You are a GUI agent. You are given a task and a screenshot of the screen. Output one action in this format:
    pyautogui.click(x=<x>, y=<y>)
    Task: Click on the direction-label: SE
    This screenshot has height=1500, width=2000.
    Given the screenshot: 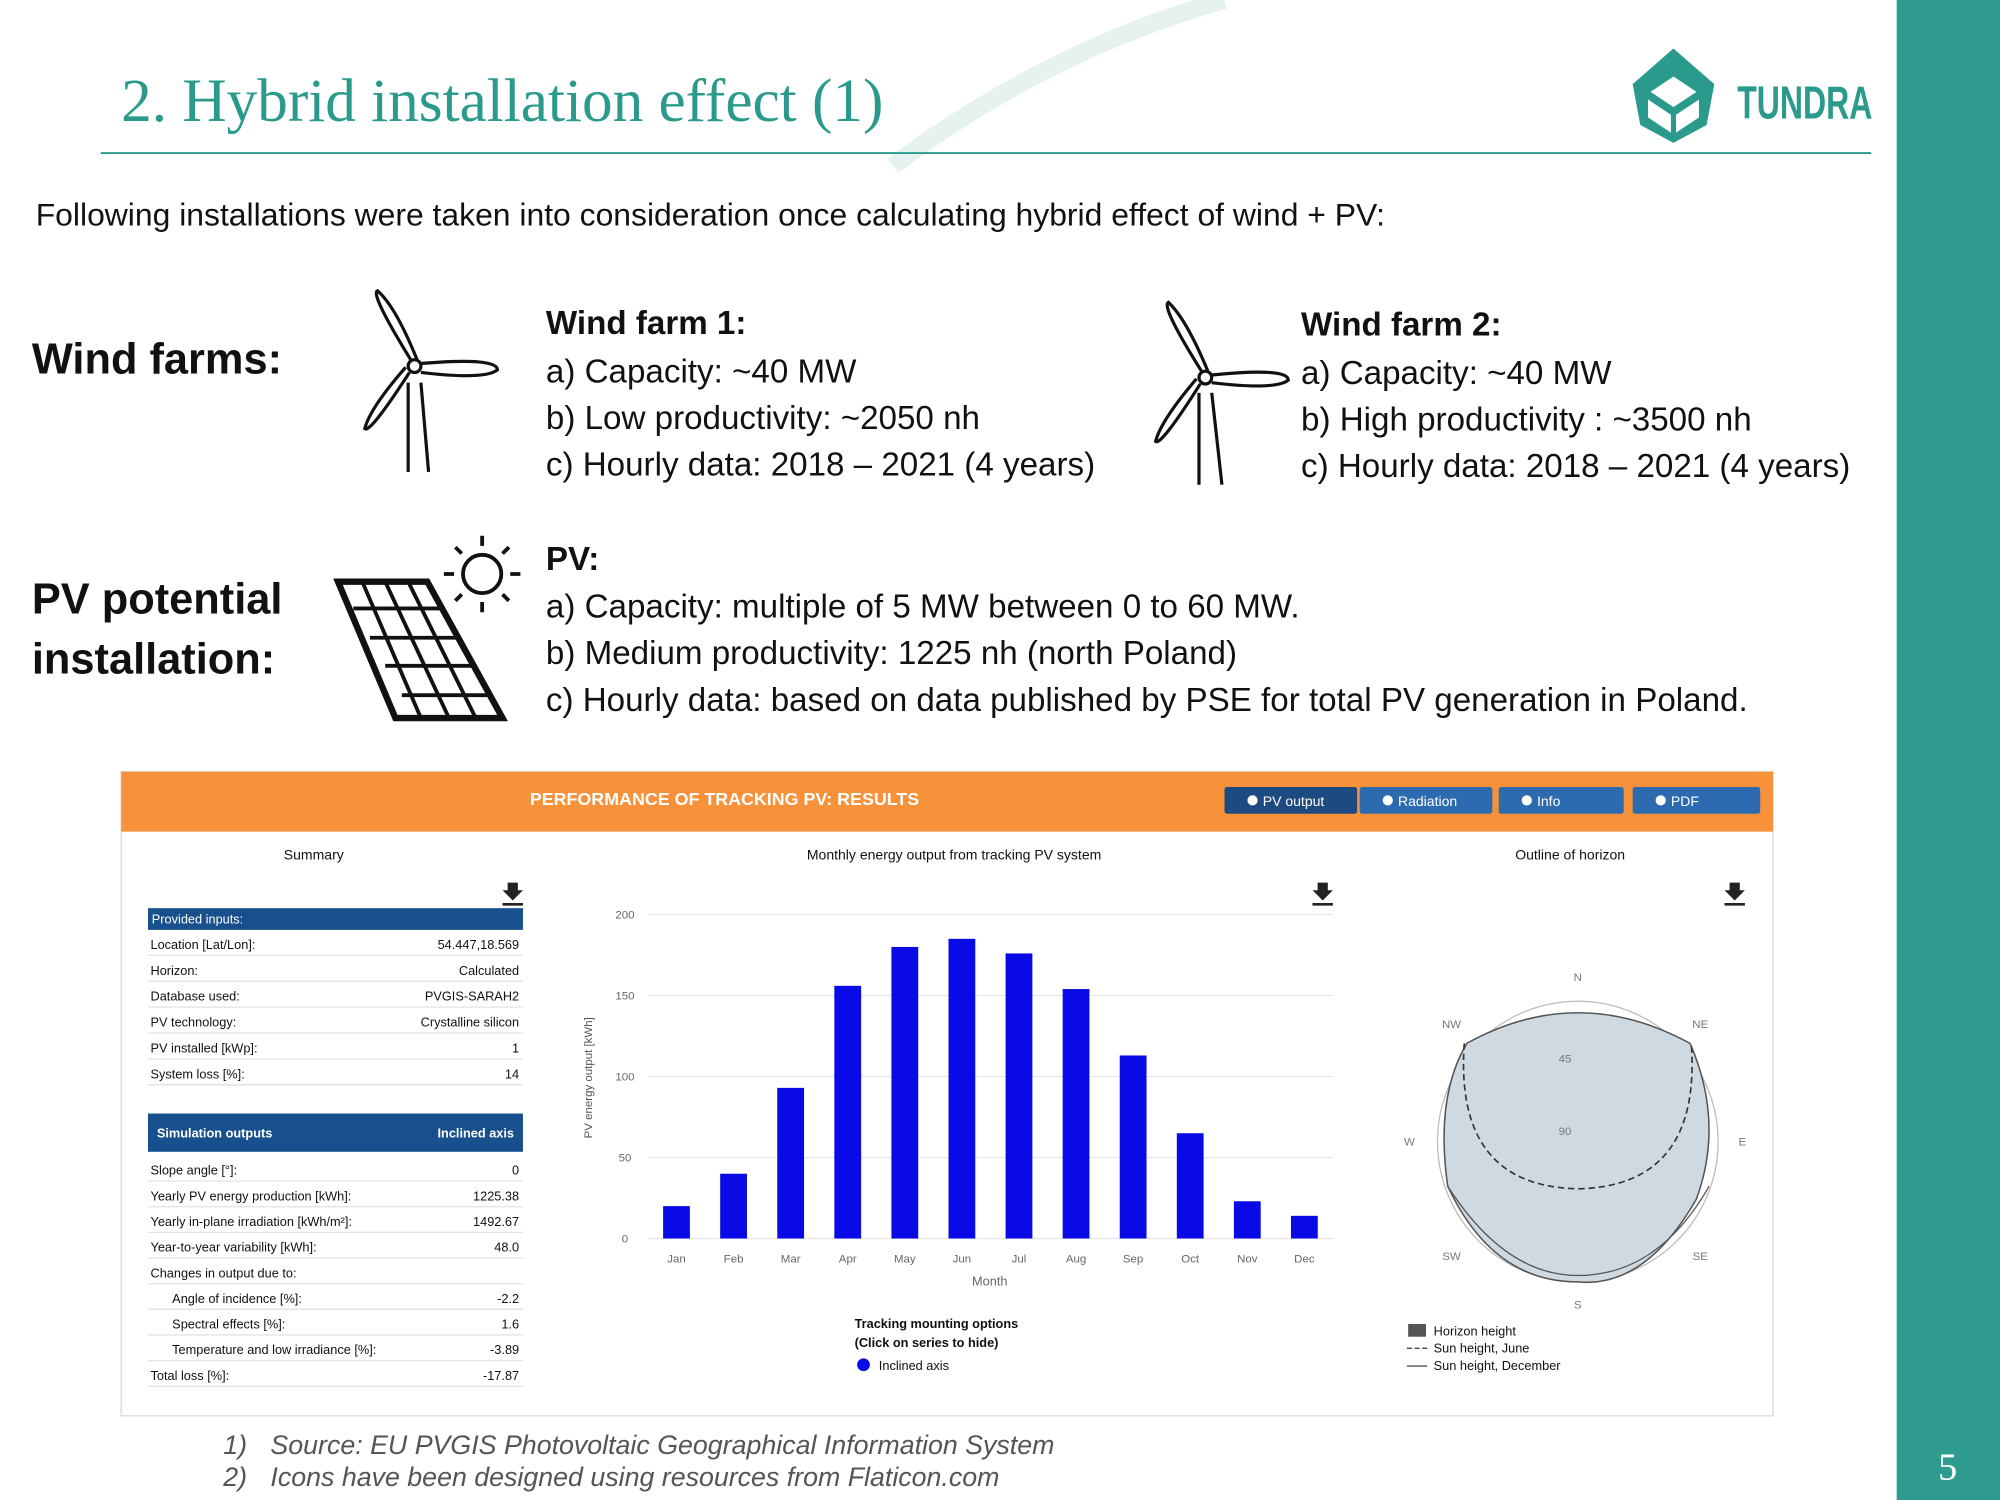 What is the action you would take?
    pyautogui.click(x=1701, y=1257)
    